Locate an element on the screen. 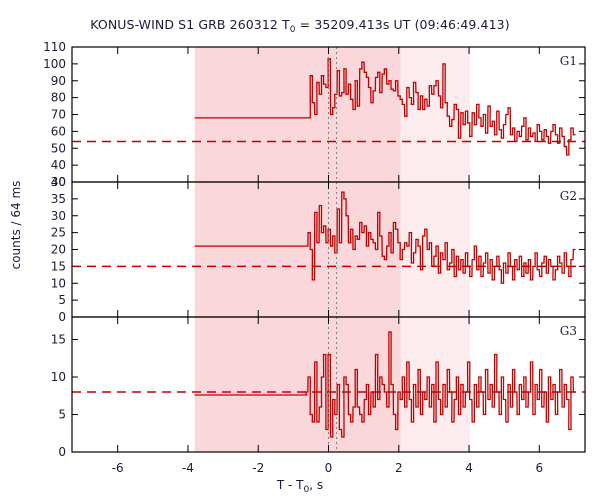  y-tick-label-G2-15: 15 is located at coordinates (58, 266).